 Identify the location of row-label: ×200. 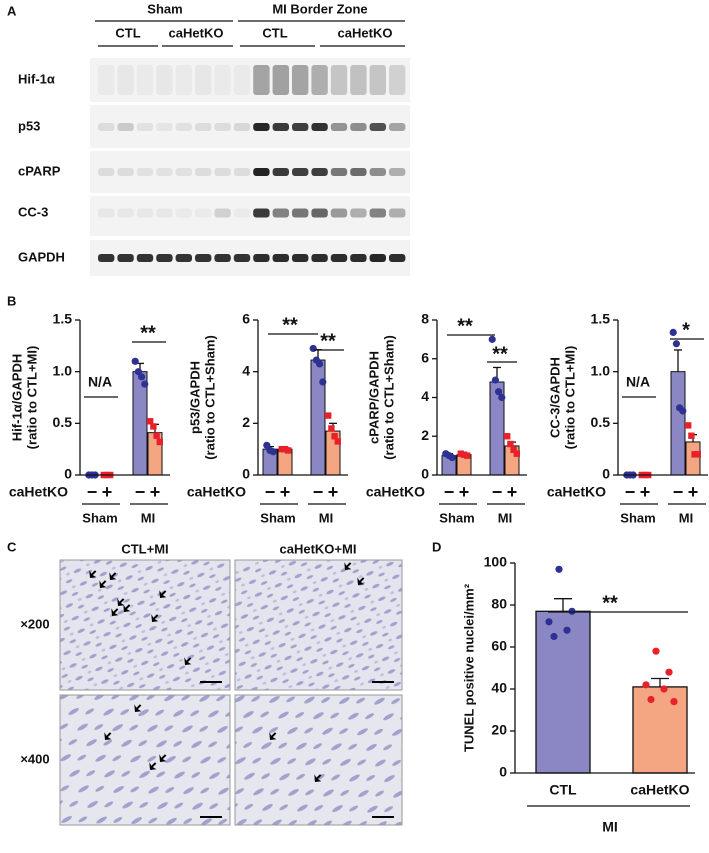
(34, 623).